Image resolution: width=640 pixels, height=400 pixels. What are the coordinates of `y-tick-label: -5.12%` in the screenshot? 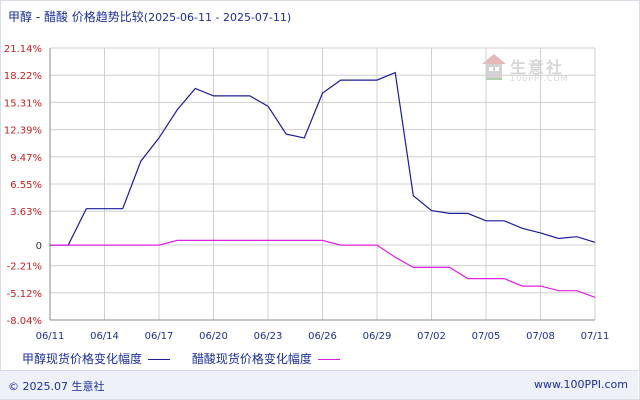 It's located at (24, 294).